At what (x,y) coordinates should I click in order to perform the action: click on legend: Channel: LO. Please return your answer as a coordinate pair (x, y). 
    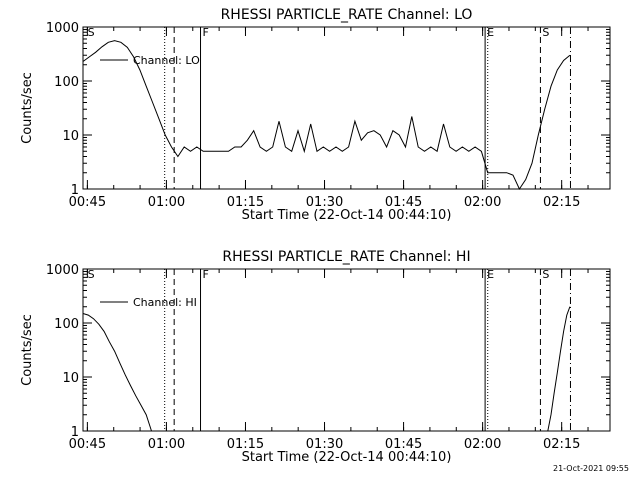
    Looking at the image, I should click on (150, 60).